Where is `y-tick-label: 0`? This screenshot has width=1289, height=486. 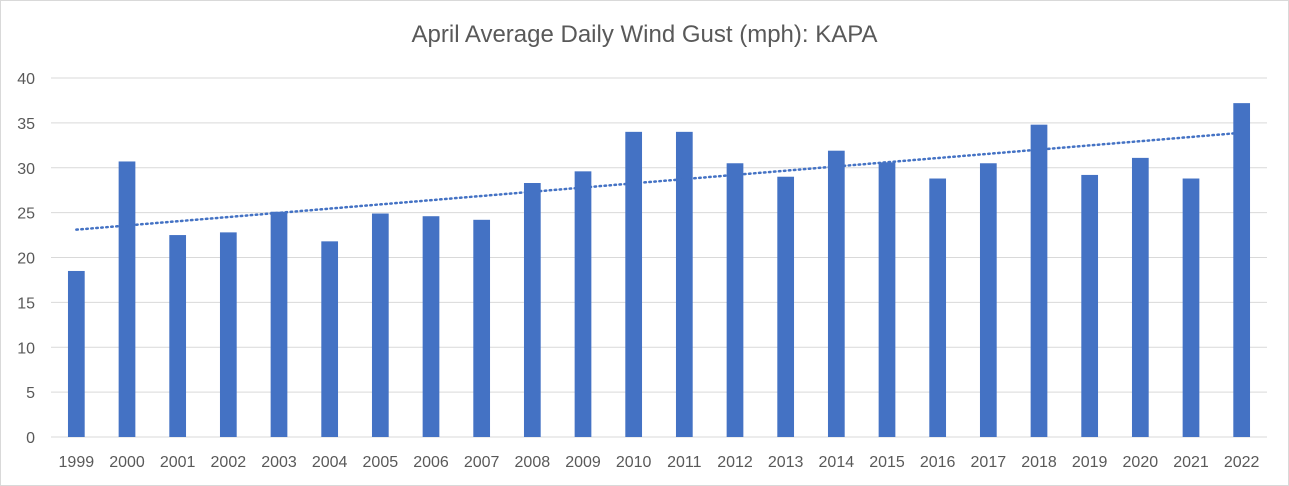
y-tick-label: 0 is located at coordinates (30, 438).